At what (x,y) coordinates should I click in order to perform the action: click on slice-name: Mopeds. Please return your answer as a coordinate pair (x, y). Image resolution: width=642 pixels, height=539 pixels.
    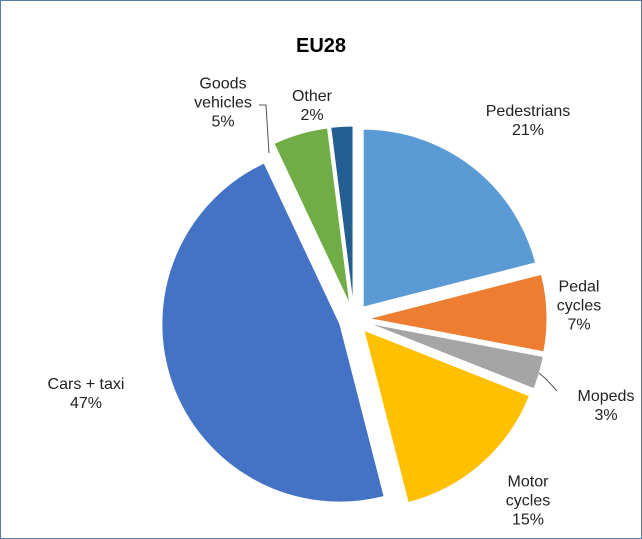
    Looking at the image, I should click on (606, 396).